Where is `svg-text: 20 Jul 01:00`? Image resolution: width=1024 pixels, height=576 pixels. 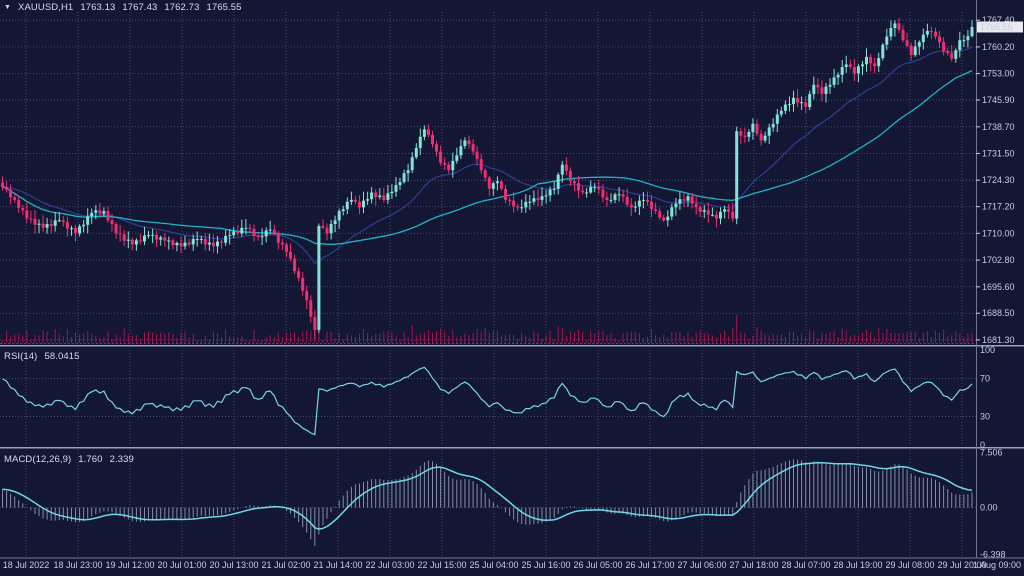
svg-text: 20 Jul 01:00 is located at coordinates (181, 565).